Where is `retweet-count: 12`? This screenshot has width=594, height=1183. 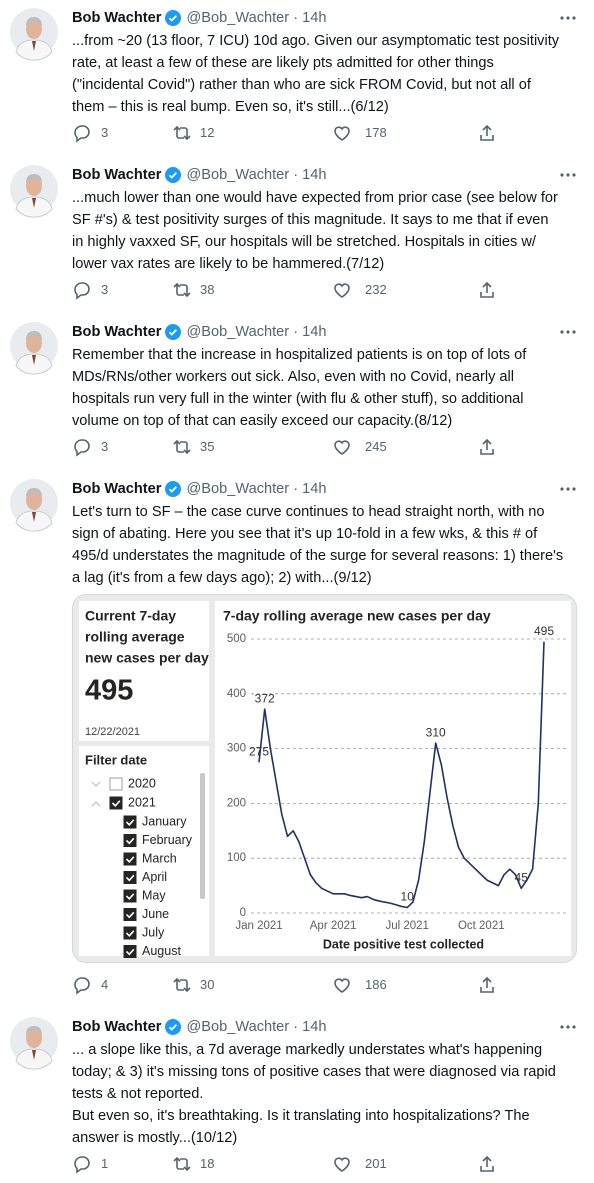
retweet-count: 12 is located at coordinates (207, 132).